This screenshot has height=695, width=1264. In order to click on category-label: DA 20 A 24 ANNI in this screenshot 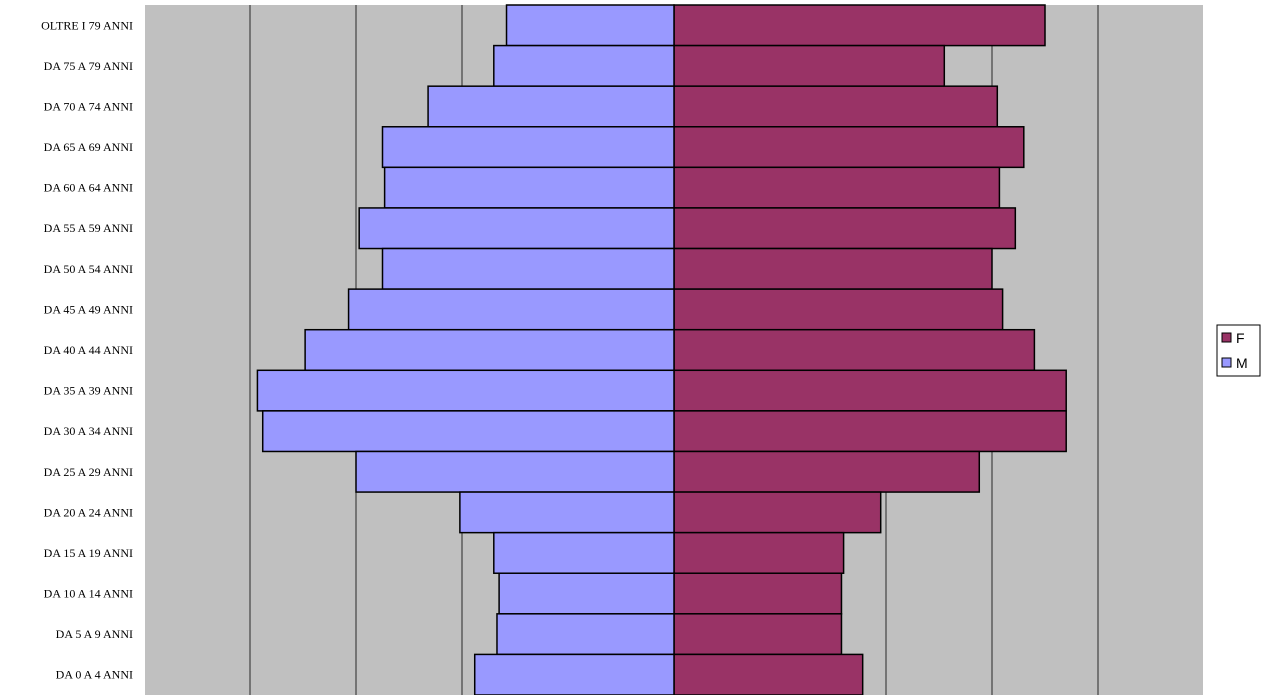, I will do `click(88, 512)`.